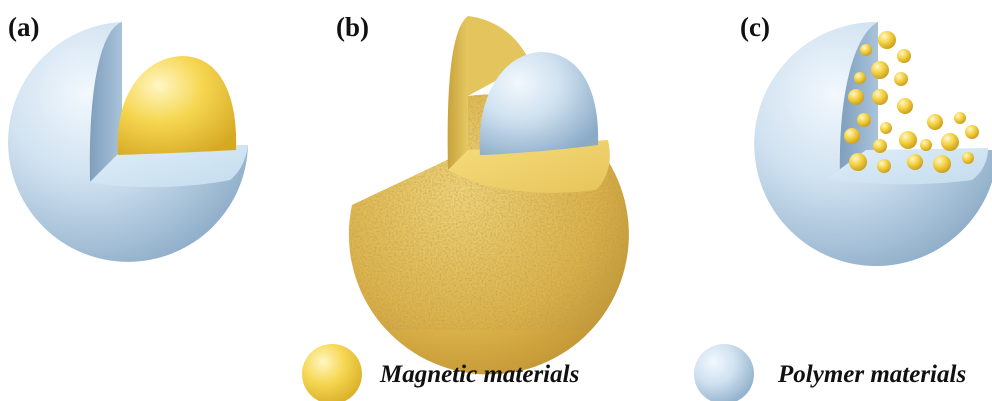 The height and width of the screenshot is (401, 992). I want to click on legend-magnetic-swatch, so click(332, 372).